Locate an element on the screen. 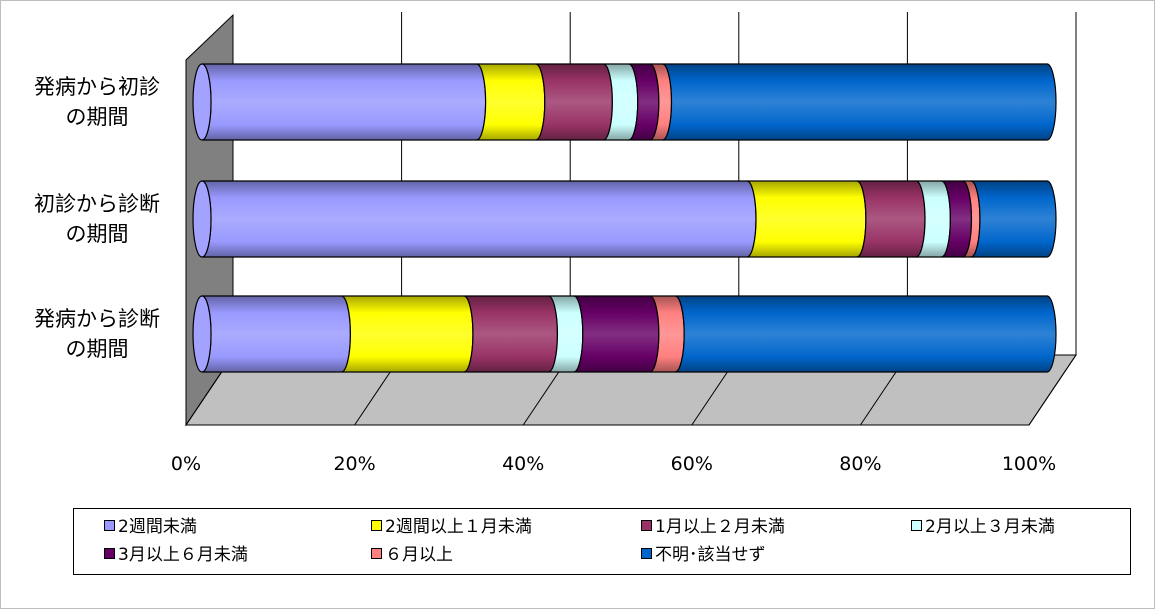 The width and height of the screenshot is (1155, 609). legend-item: 2週間未満 is located at coordinates (150, 527).